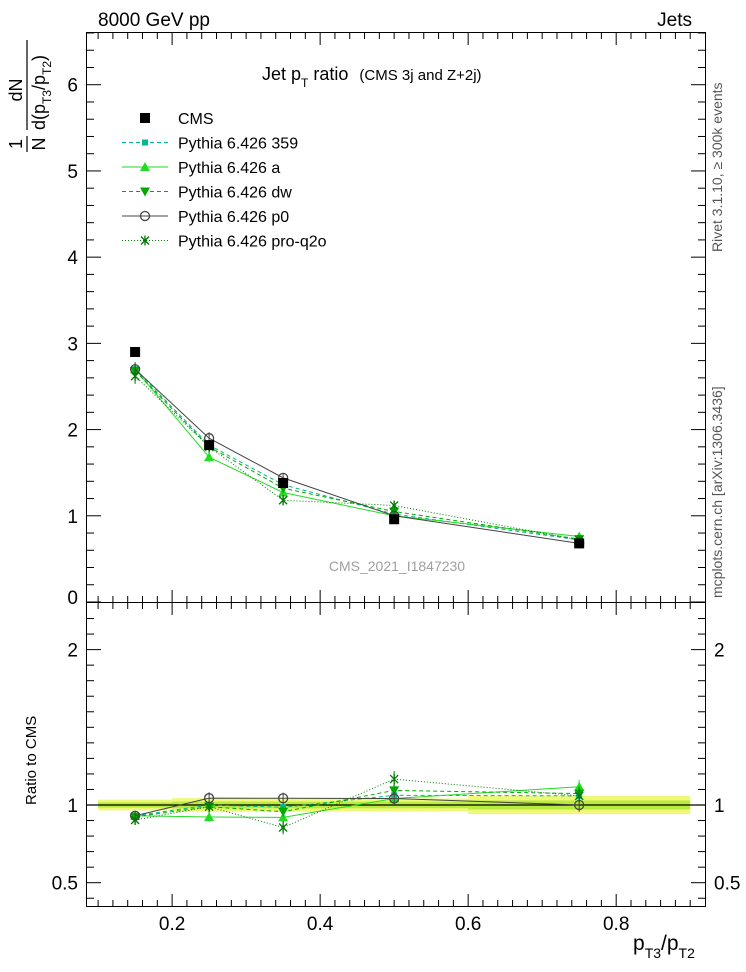  What do you see at coordinates (72, 344) in the screenshot?
I see `main-y-tick-label: 3` at bounding box center [72, 344].